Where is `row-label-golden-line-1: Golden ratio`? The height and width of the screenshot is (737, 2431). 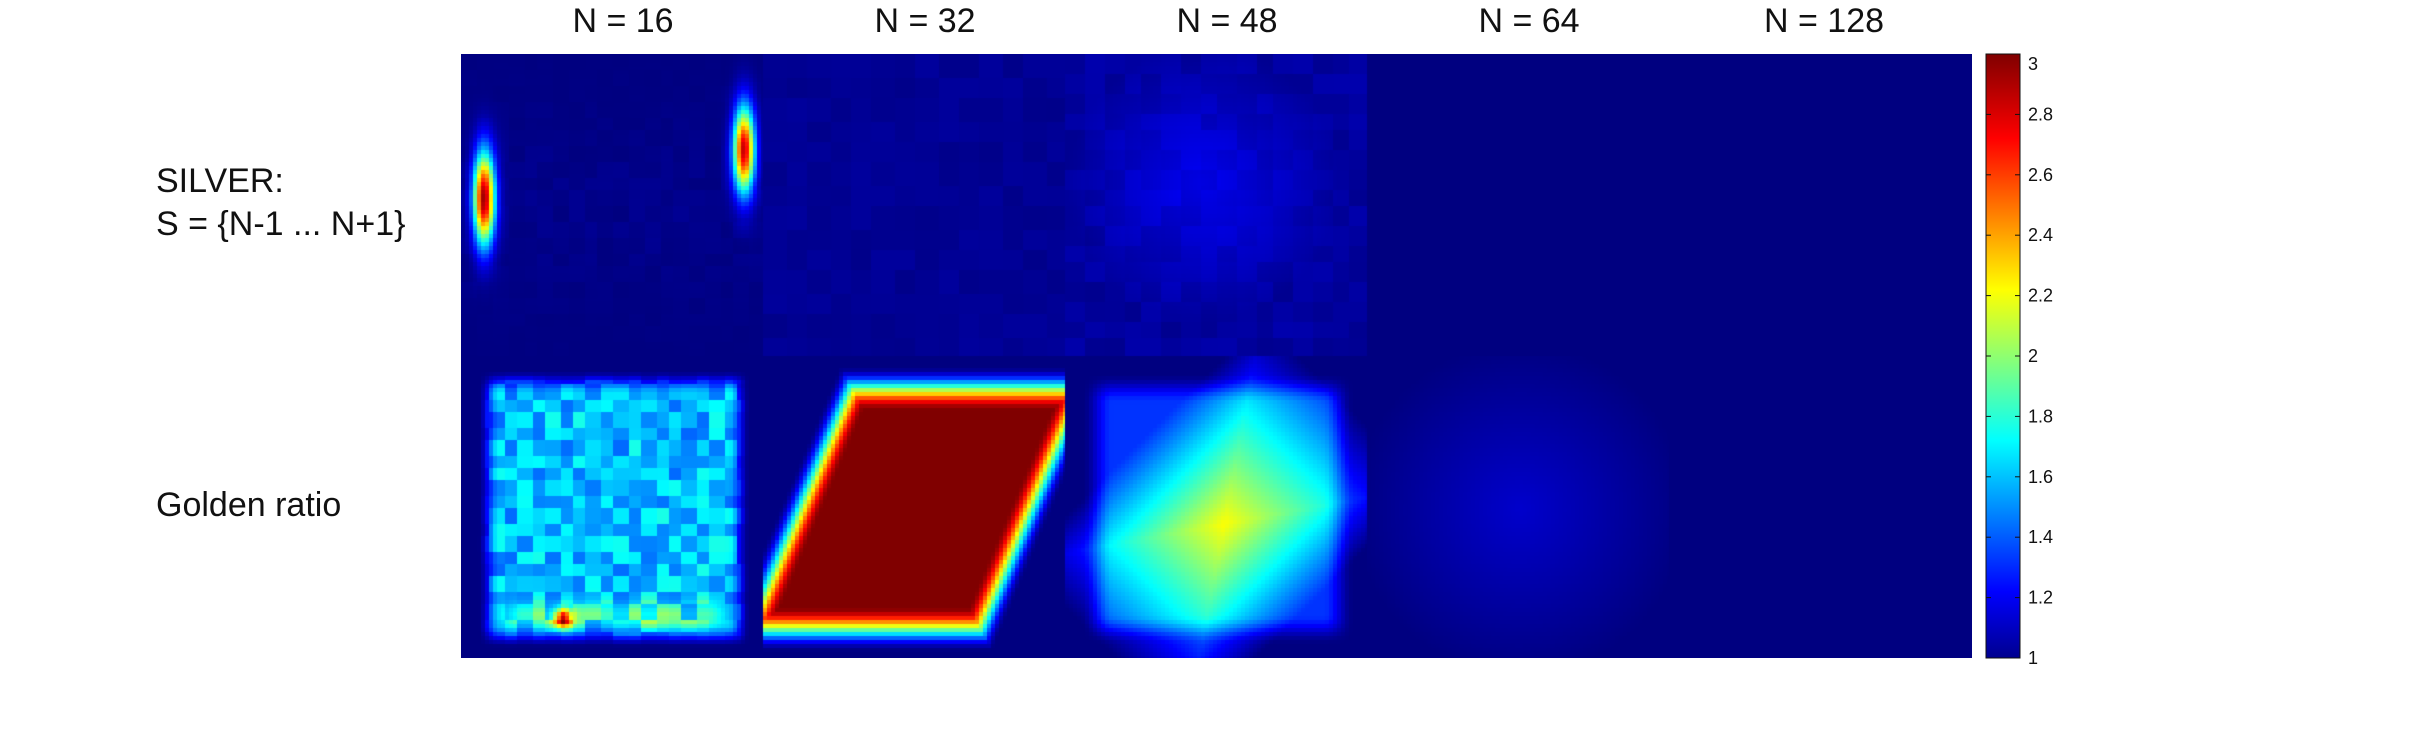
row-label-golden-line-1: Golden ratio is located at coordinates (249, 505).